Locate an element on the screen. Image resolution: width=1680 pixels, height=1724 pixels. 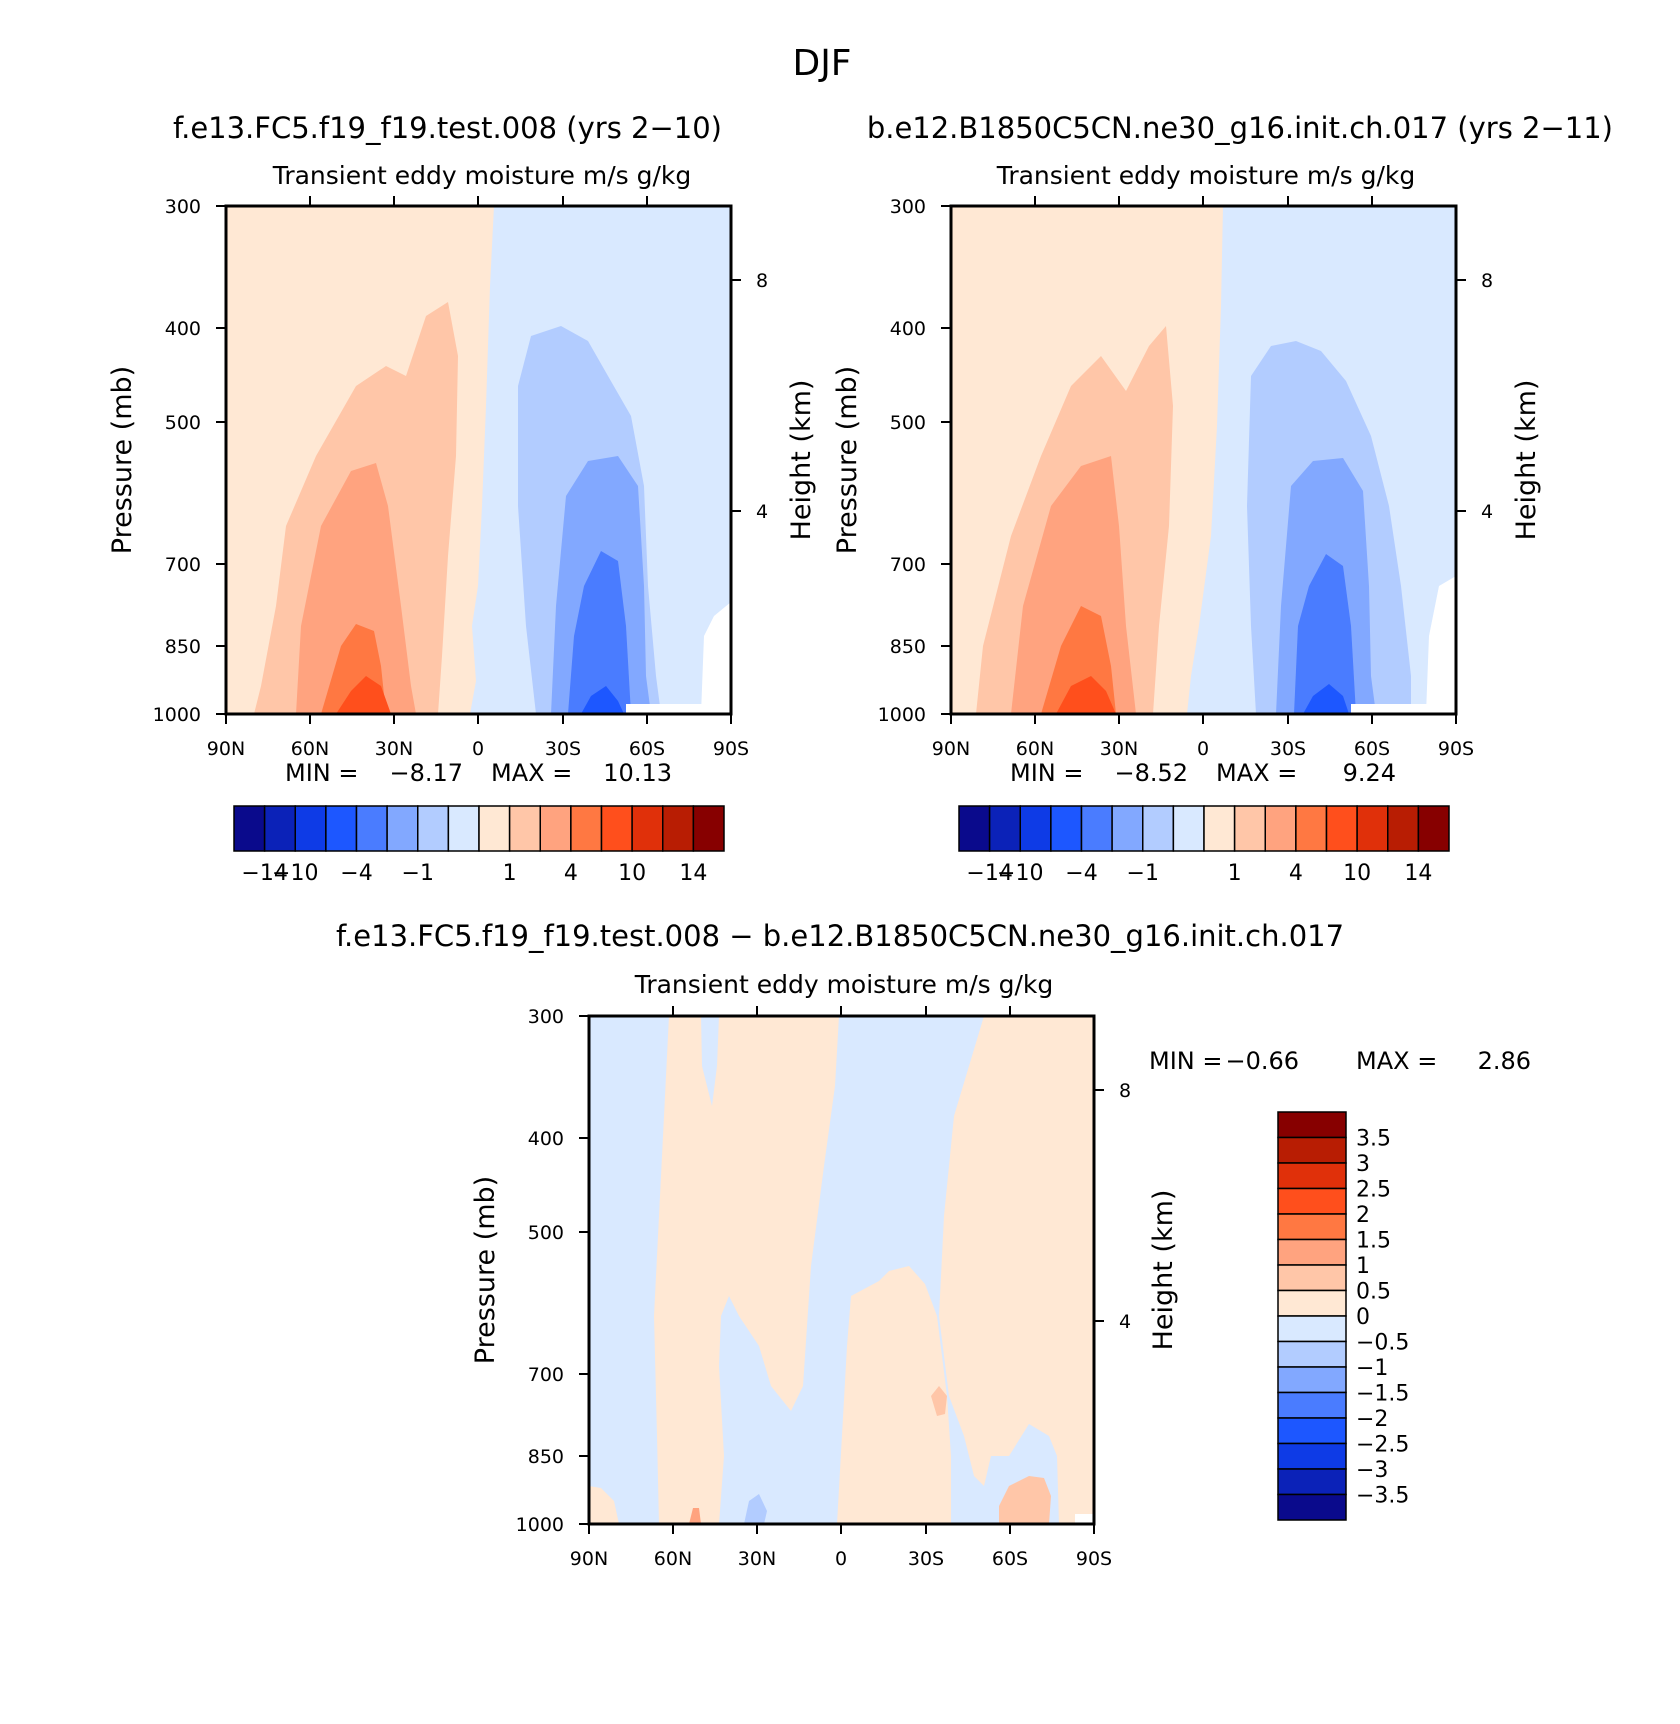
colorbar-label: 3.5 is located at coordinates (1373, 1139).